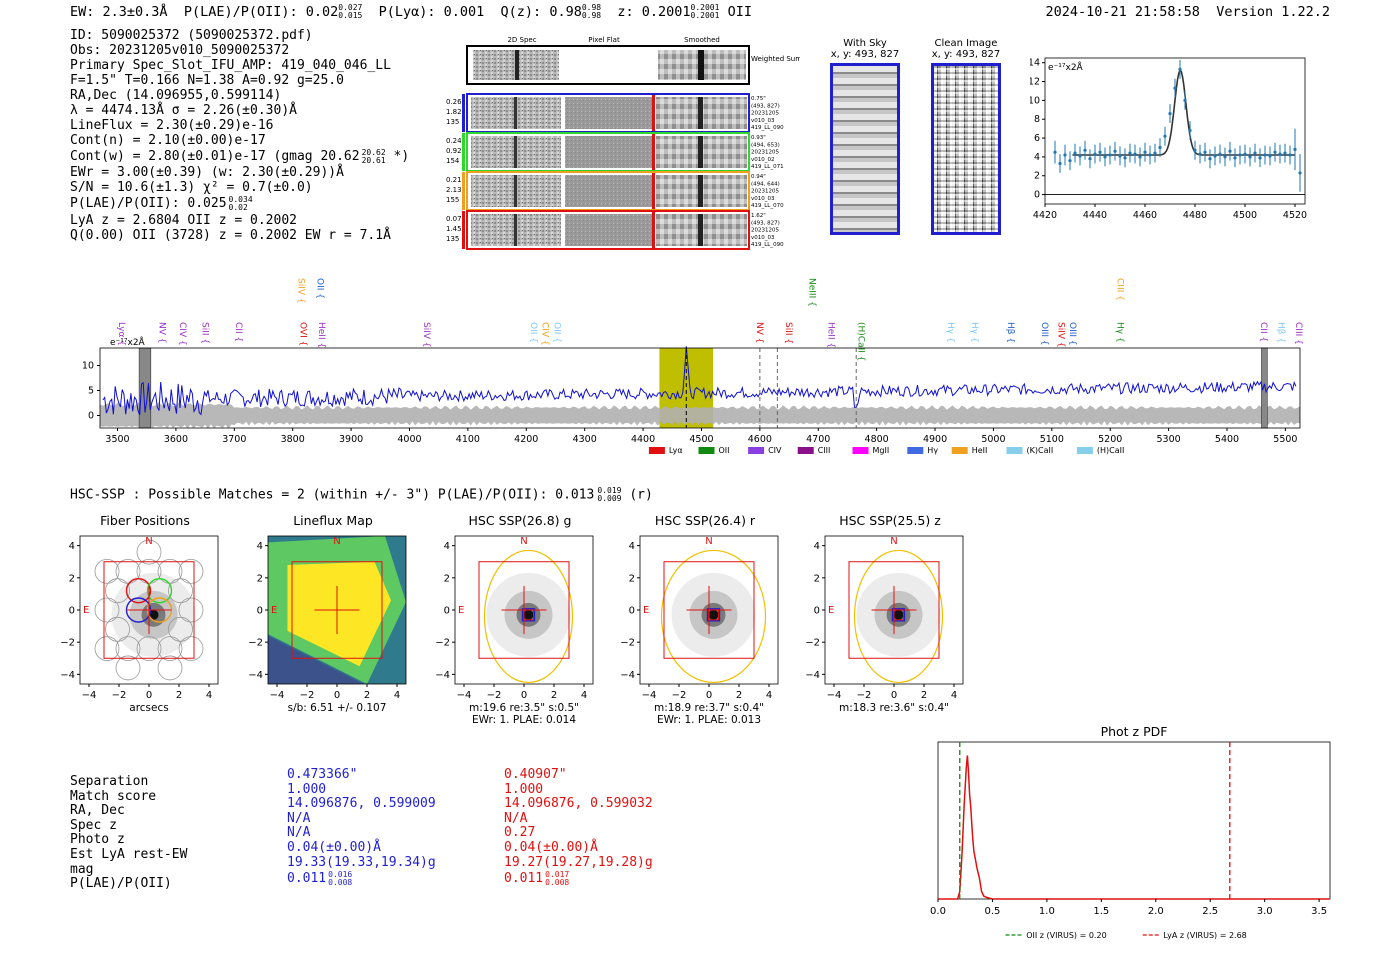 The height and width of the screenshot is (953, 1400). What do you see at coordinates (149, 610) in the screenshot?
I see `hsc-search-box` at bounding box center [149, 610].